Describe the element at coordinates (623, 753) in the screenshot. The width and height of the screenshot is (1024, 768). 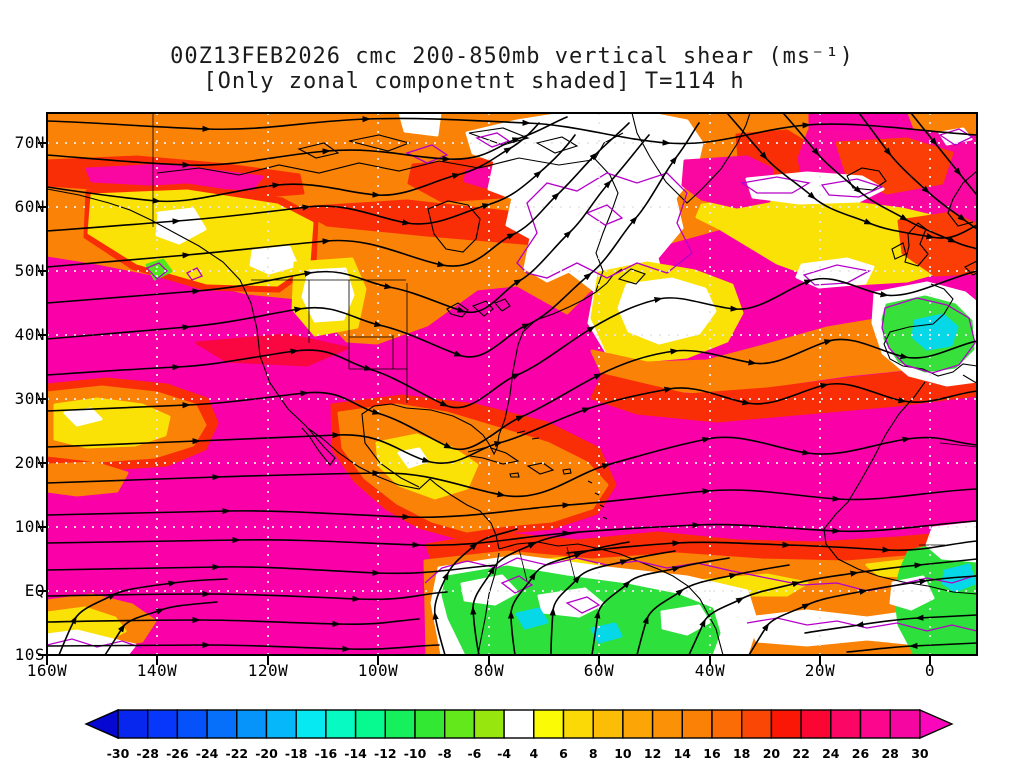
I see `colorbar-tick-label: 10` at that location.